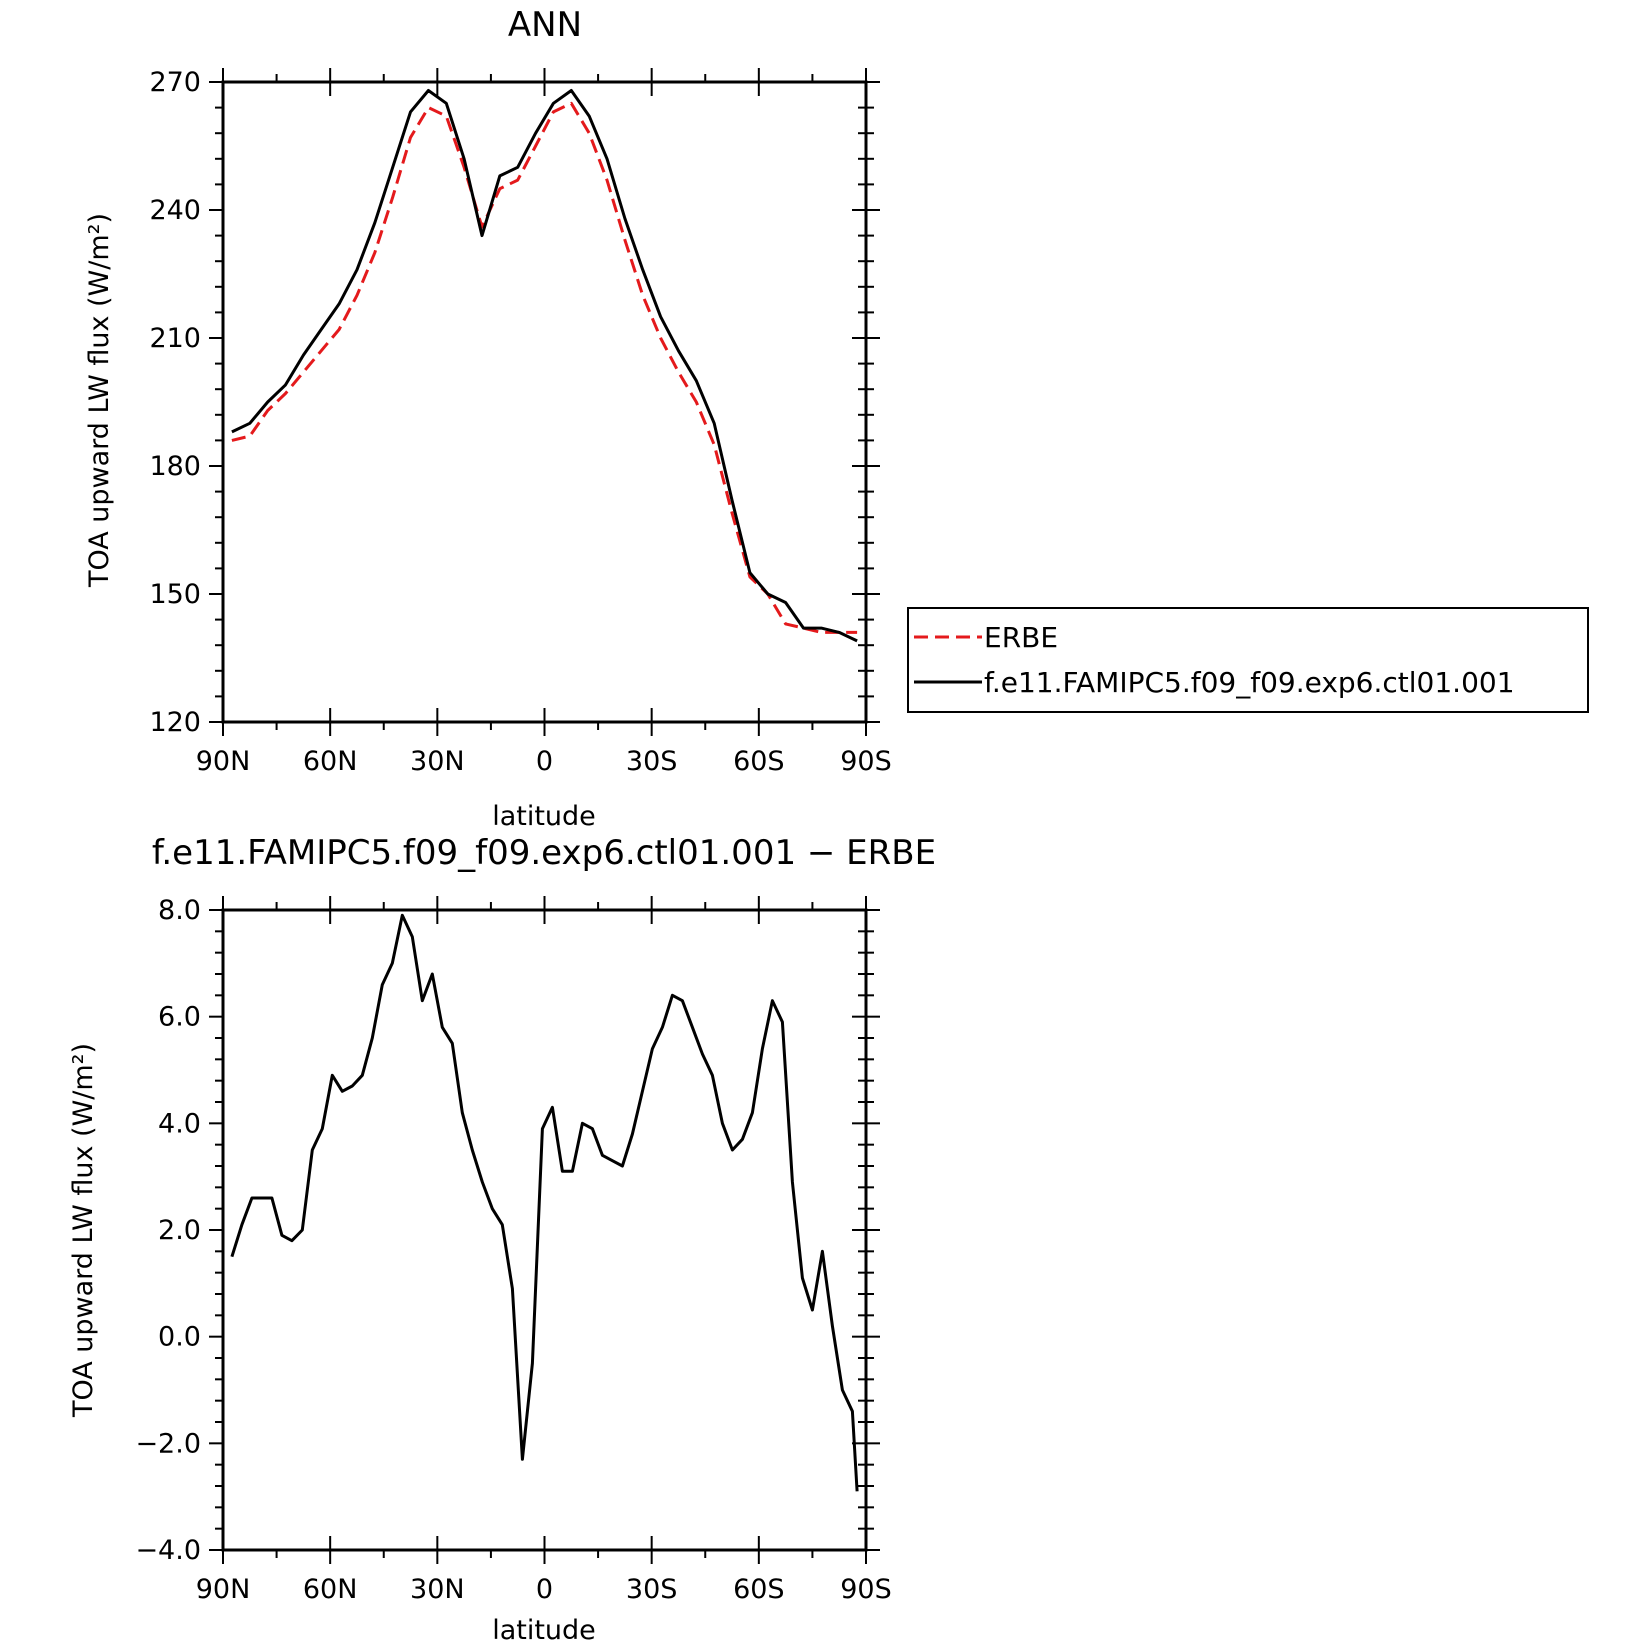  Describe the element at coordinates (168, 1443) in the screenshot. I see `y-tick-label: −2.0` at that location.